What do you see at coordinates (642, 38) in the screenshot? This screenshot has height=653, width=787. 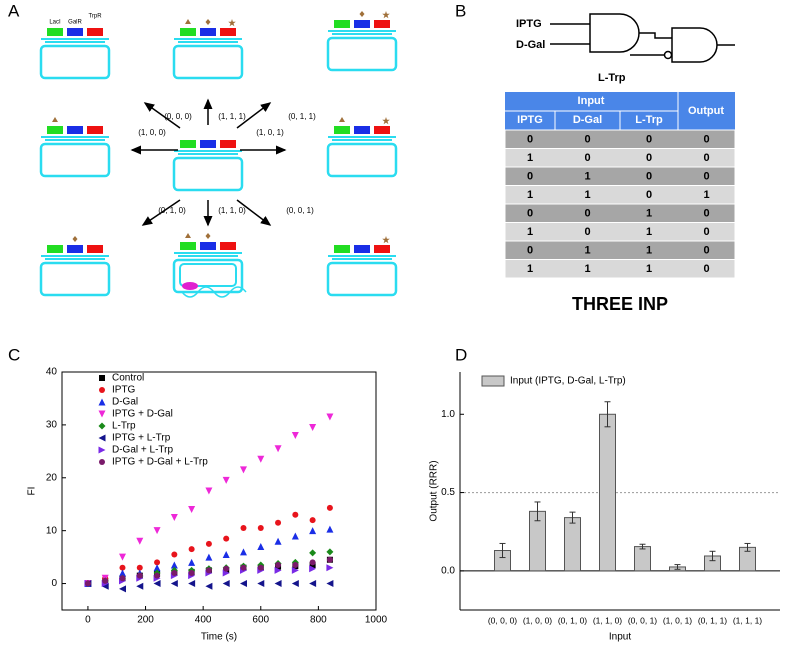 I see `logic-gates` at bounding box center [642, 38].